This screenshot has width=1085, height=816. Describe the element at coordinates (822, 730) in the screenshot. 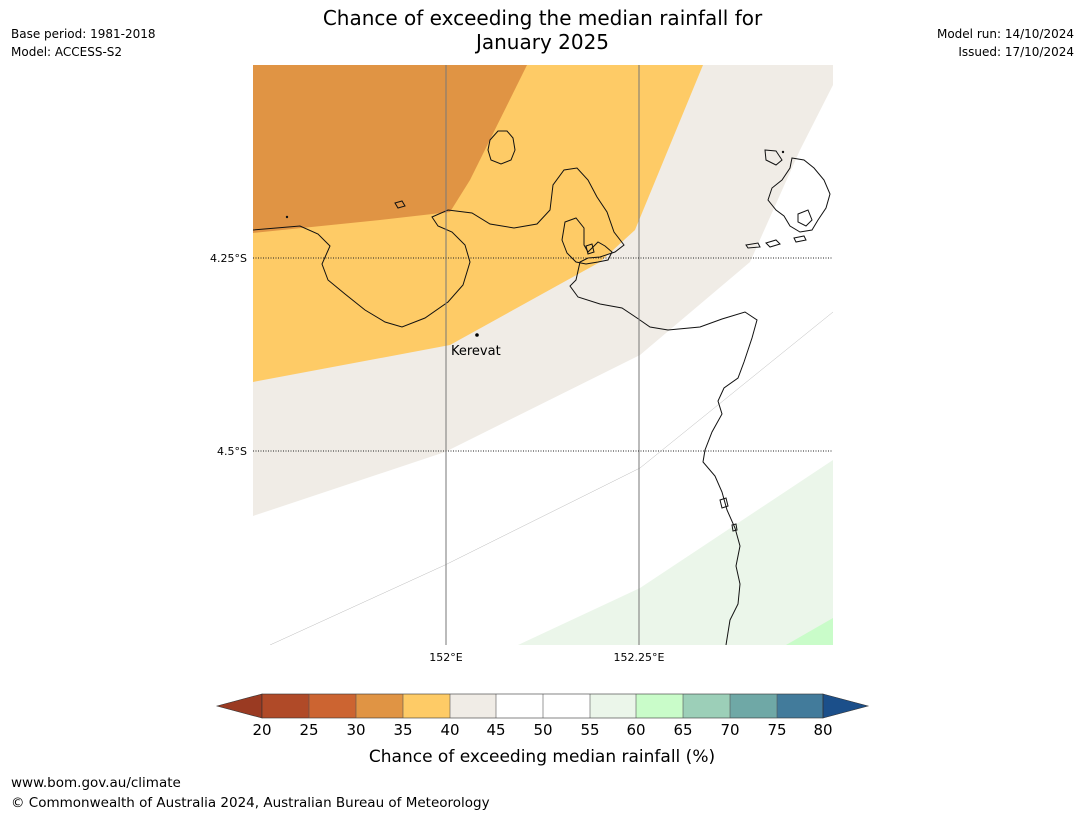

I see `colorbar-tick: 80` at that location.